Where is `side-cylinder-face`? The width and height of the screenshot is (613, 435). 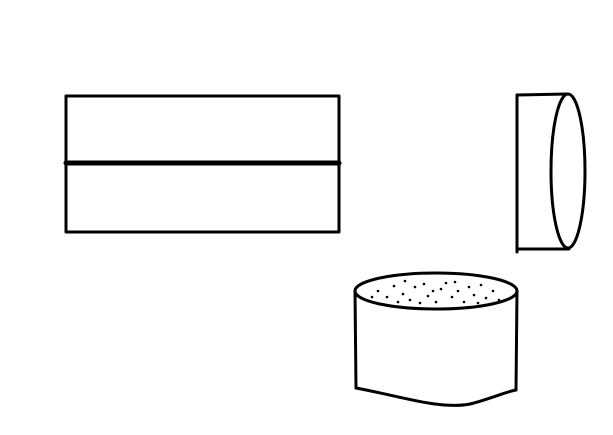
side-cylinder-face is located at coordinates (568, 171).